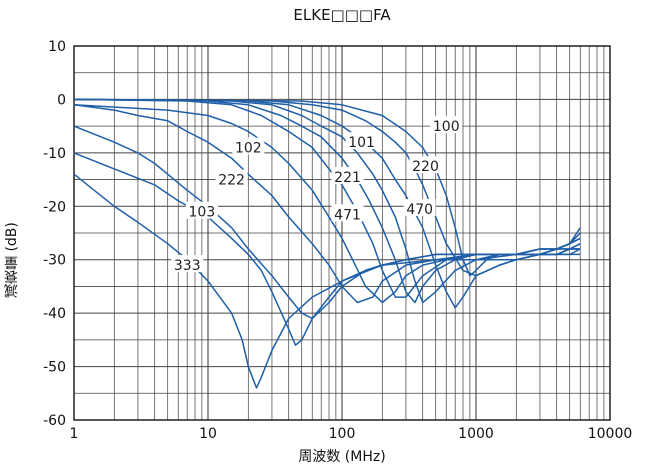 The image size is (668, 474). Describe the element at coordinates (342, 15) in the screenshot. I see `chart-title: ELKE□□□FA` at that location.